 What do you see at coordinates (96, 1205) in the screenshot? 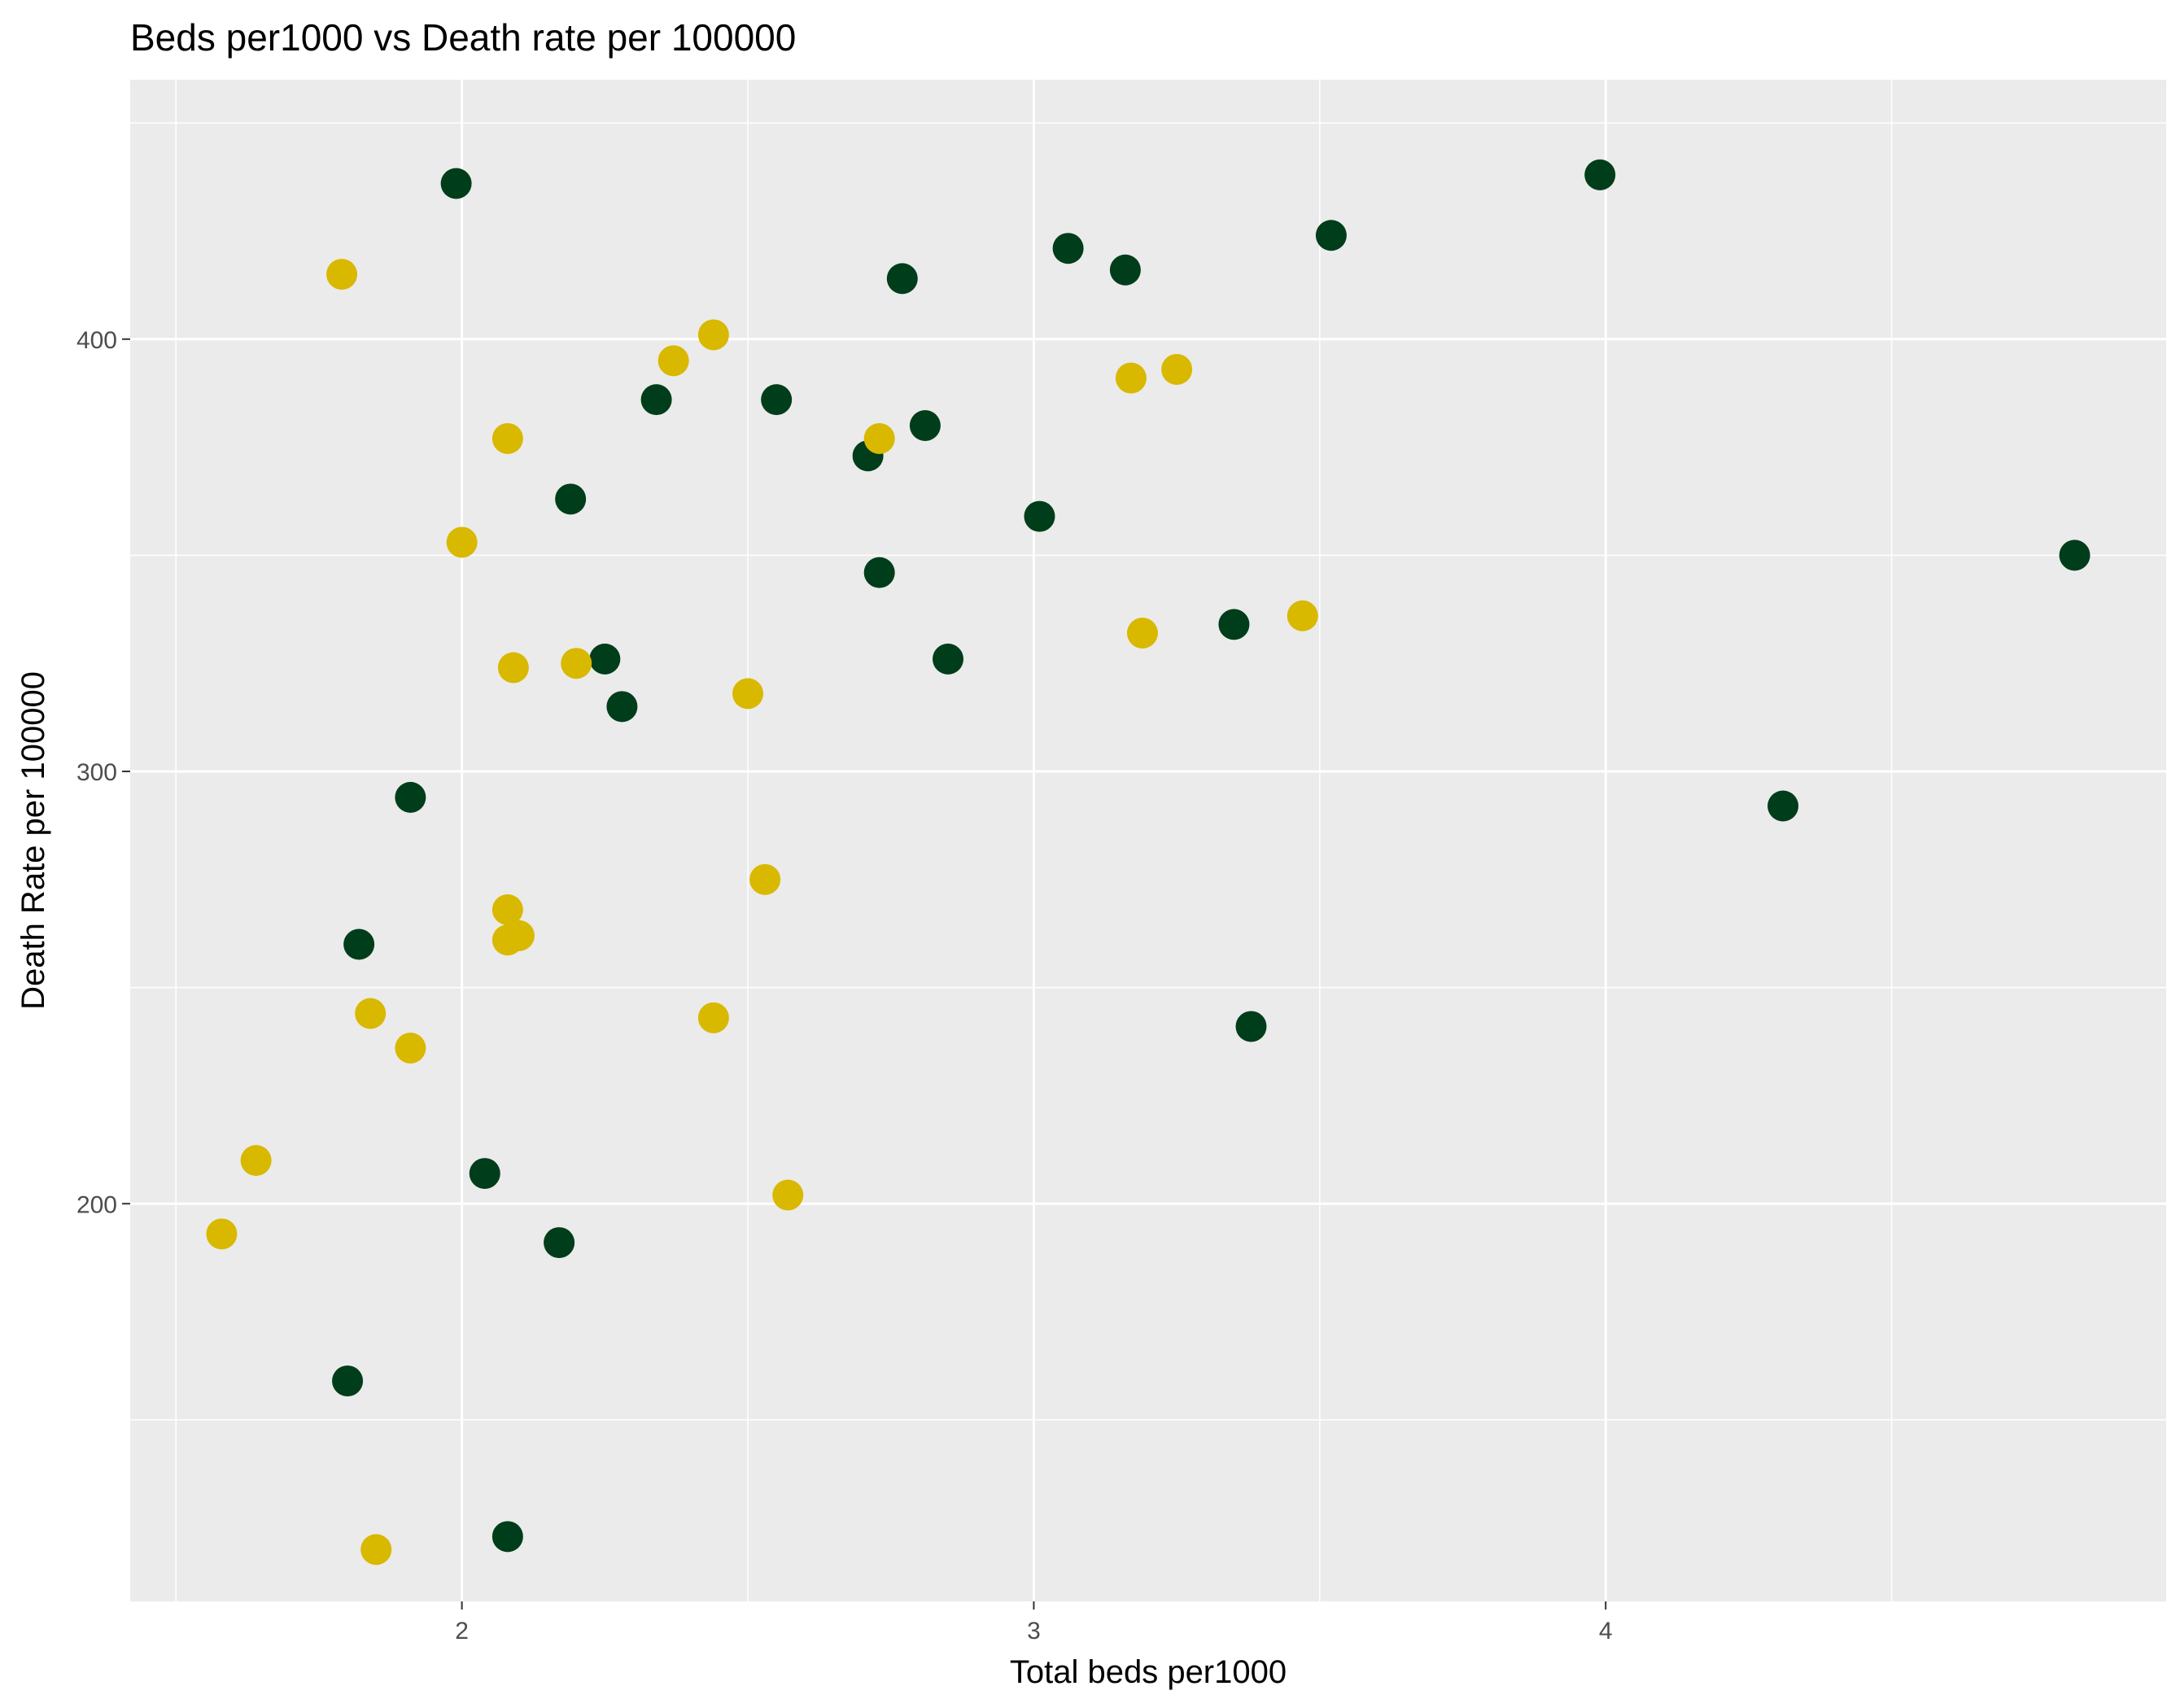
I see `y-tick-label: 200` at bounding box center [96, 1205].